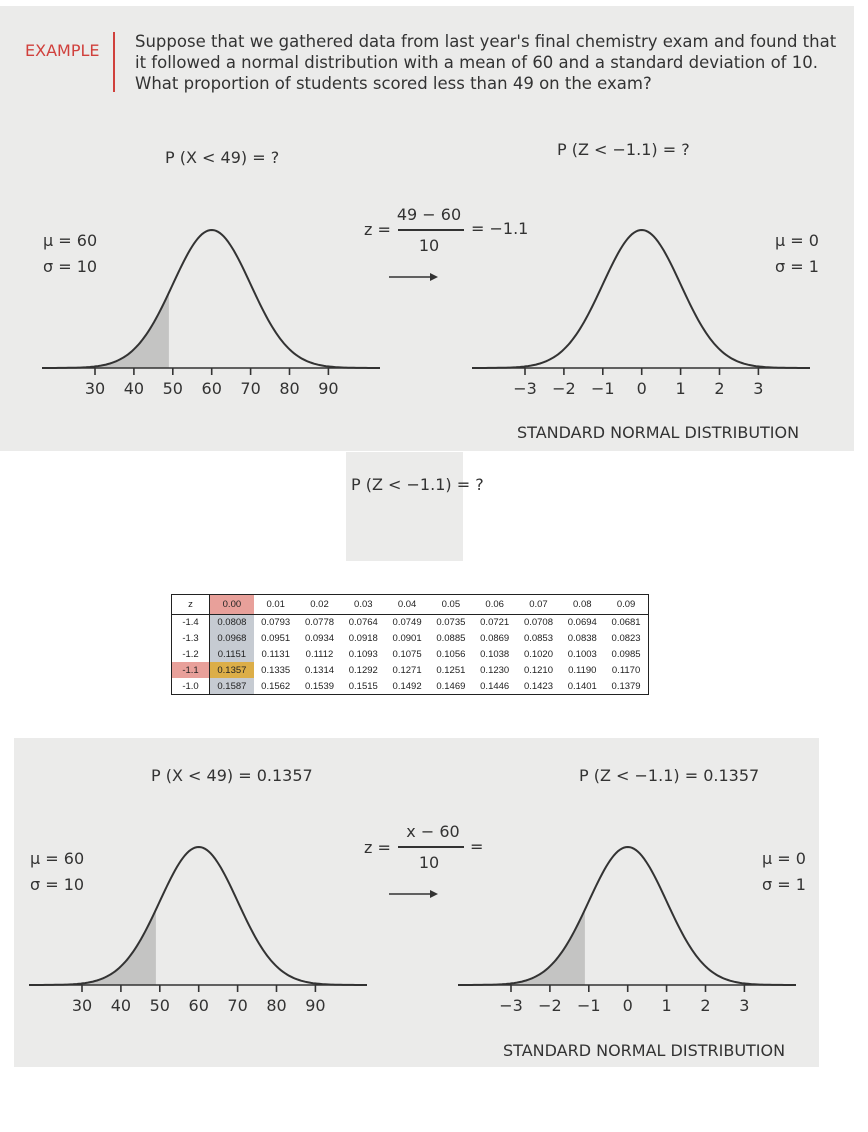 This screenshot has height=1132, width=868. Describe the element at coordinates (626, 639) in the screenshot. I see `probability-cell: 0.0823` at that location.